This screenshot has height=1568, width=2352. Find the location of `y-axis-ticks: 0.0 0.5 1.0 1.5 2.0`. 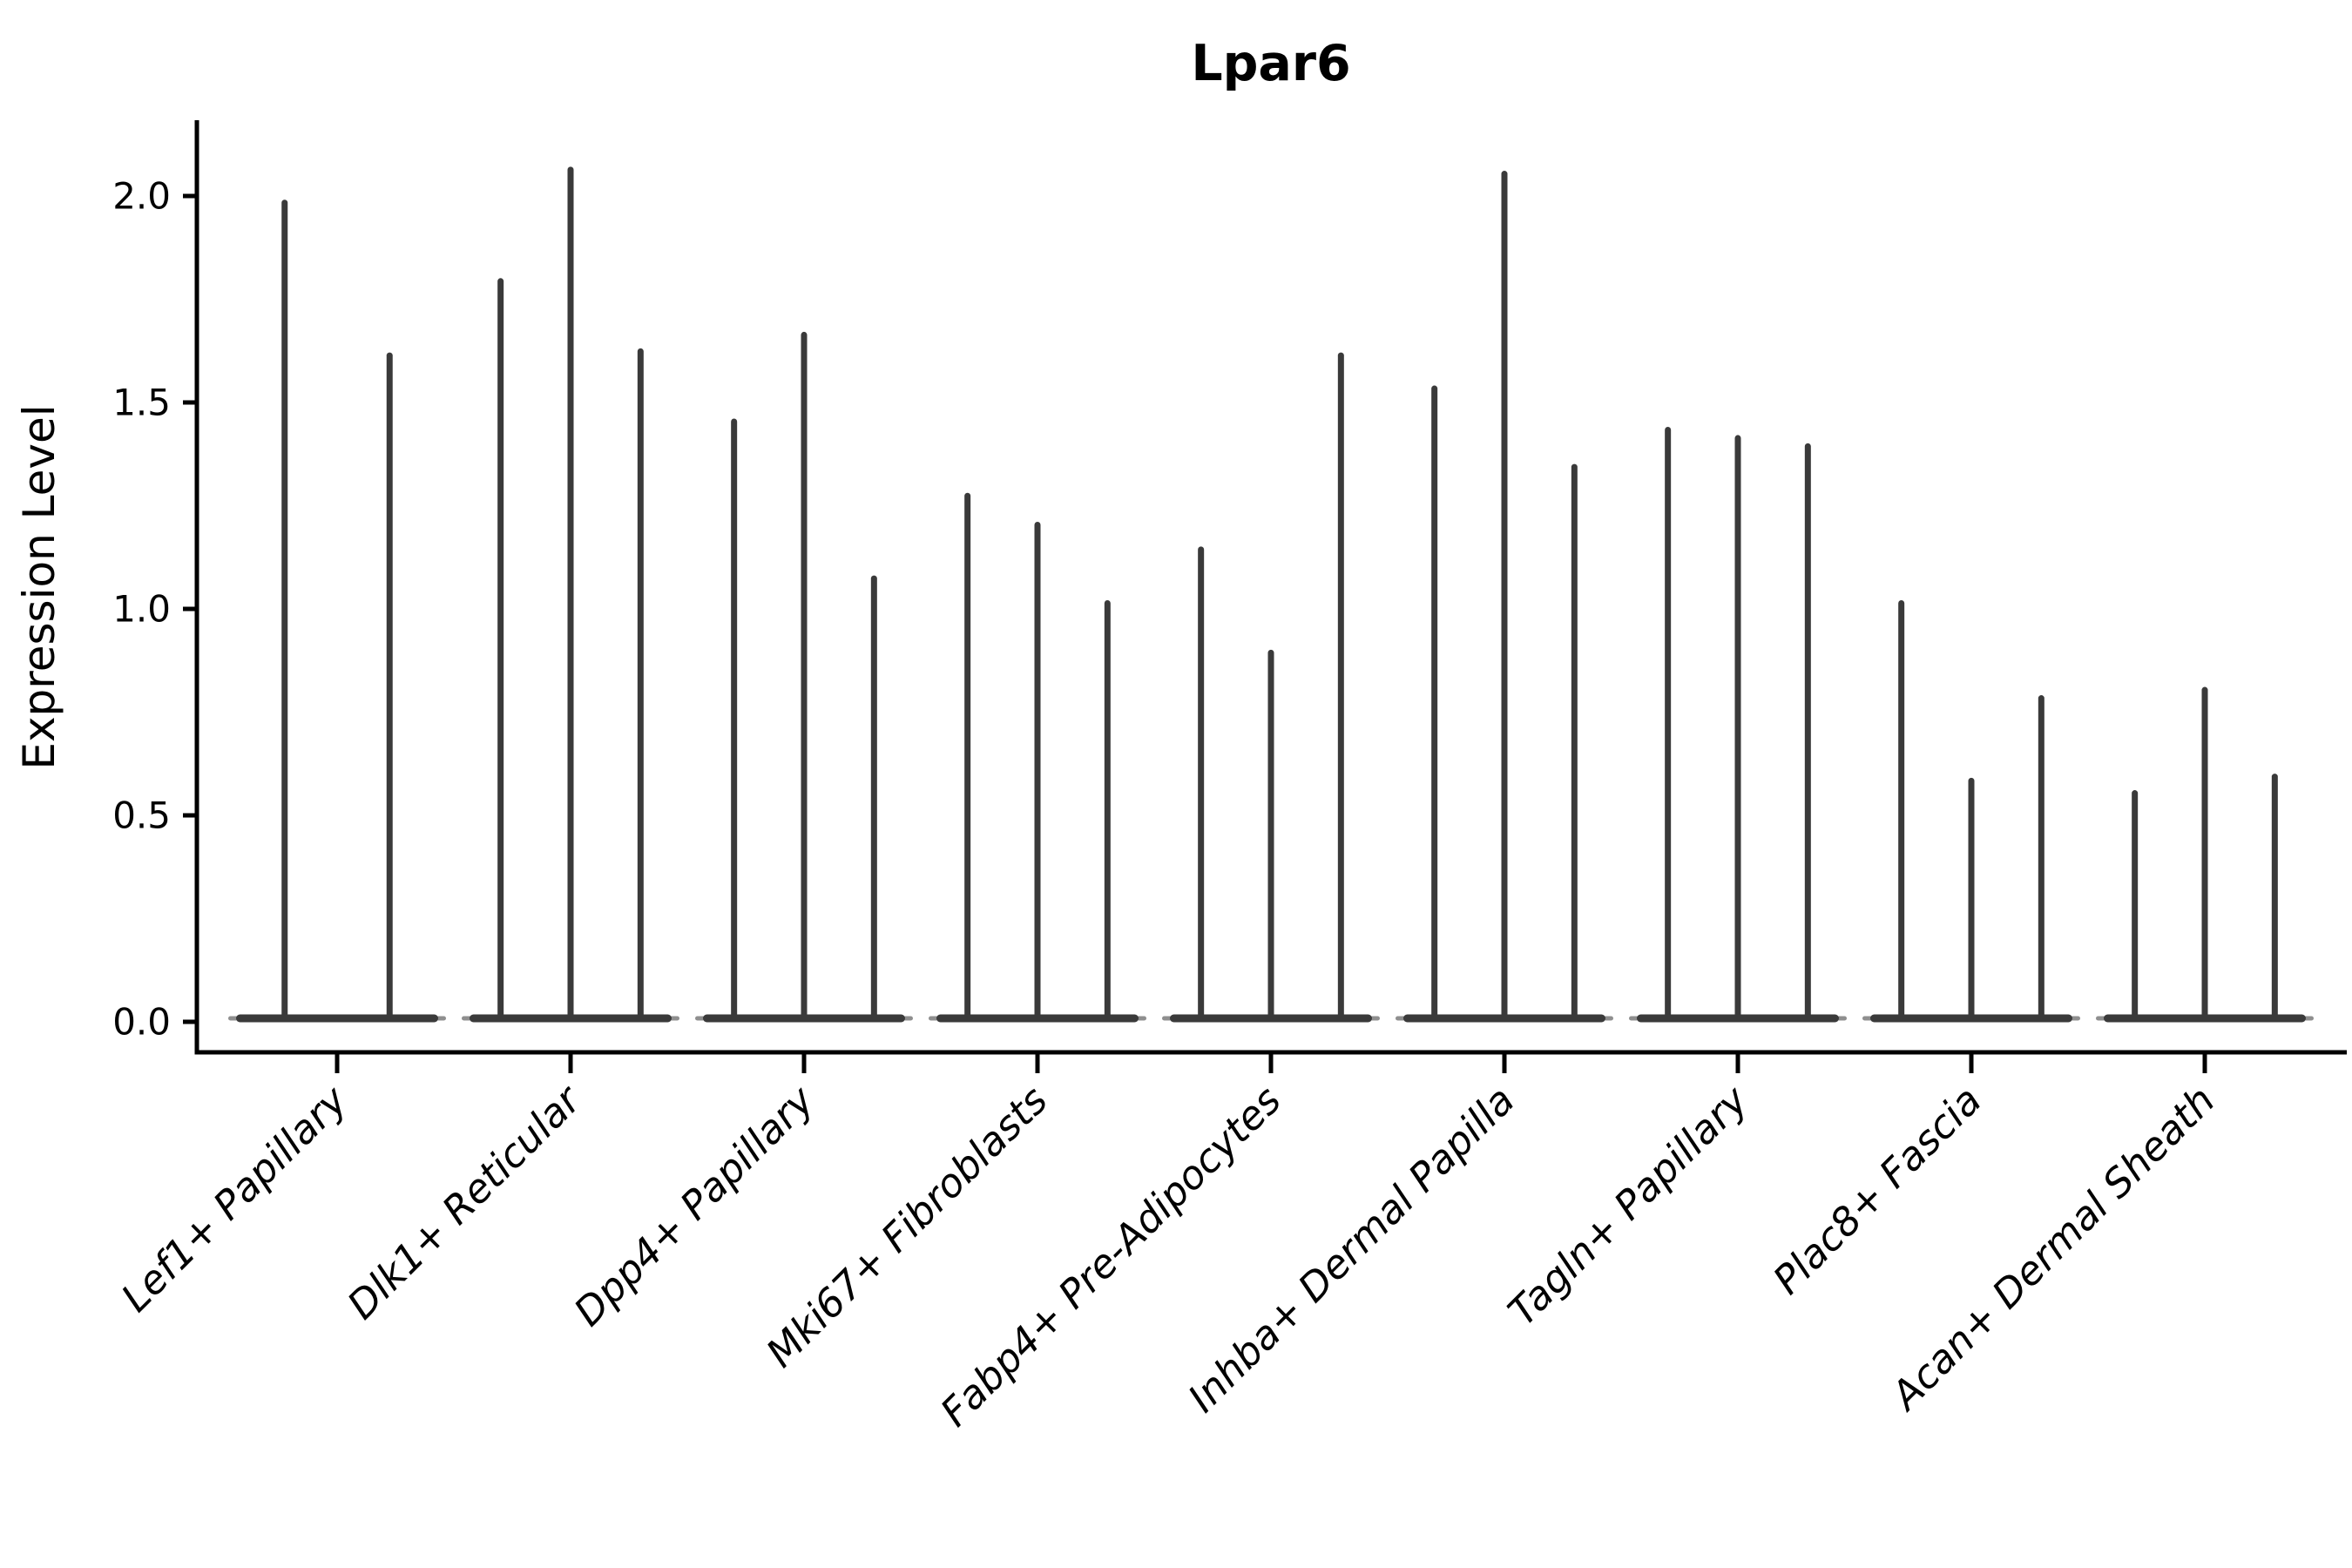

y-axis-ticks: 0.0 0.5 1.0 1.5 2.0 is located at coordinates (154, 609).